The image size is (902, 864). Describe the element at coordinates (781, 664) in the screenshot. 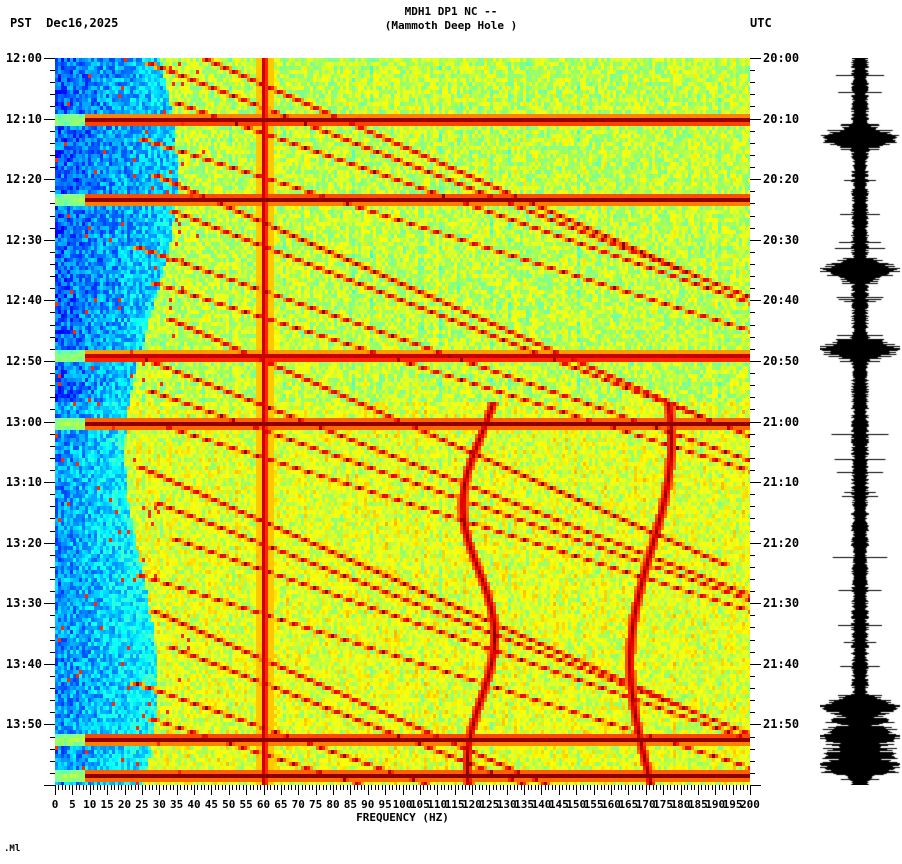

I see `time-label-utc: 21:40` at that location.